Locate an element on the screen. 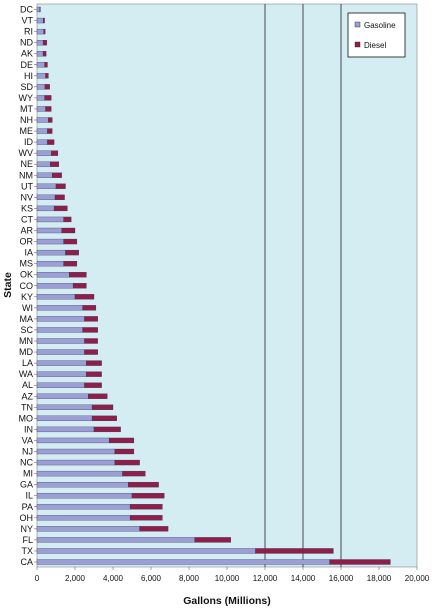 This screenshot has width=432, height=615. y-tick-label: GA is located at coordinates (26, 485).